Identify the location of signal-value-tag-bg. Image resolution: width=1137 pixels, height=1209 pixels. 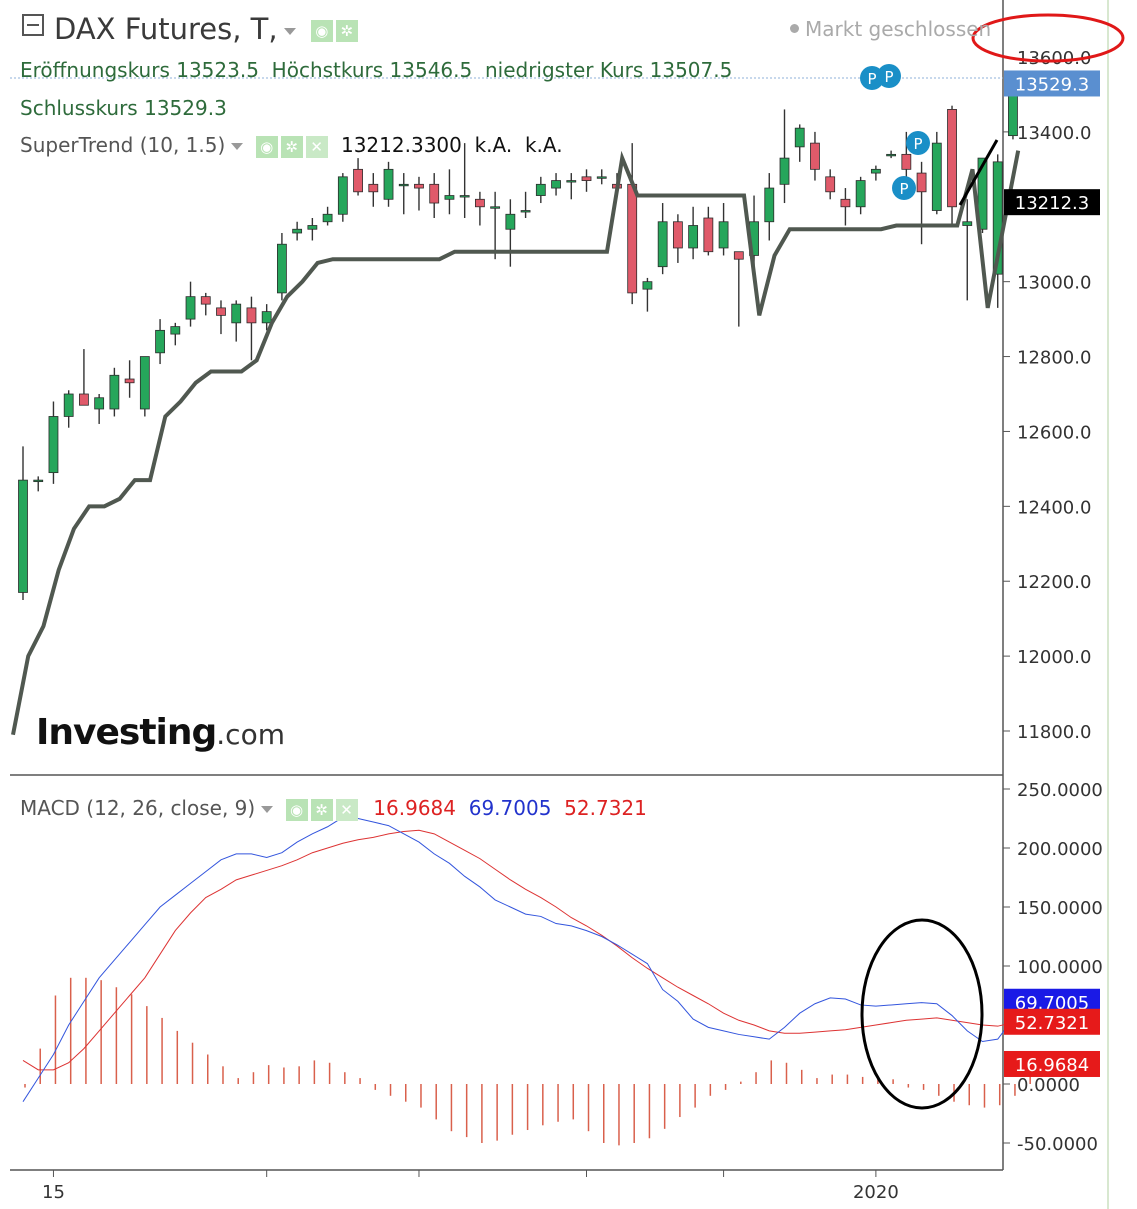
(1052, 1021).